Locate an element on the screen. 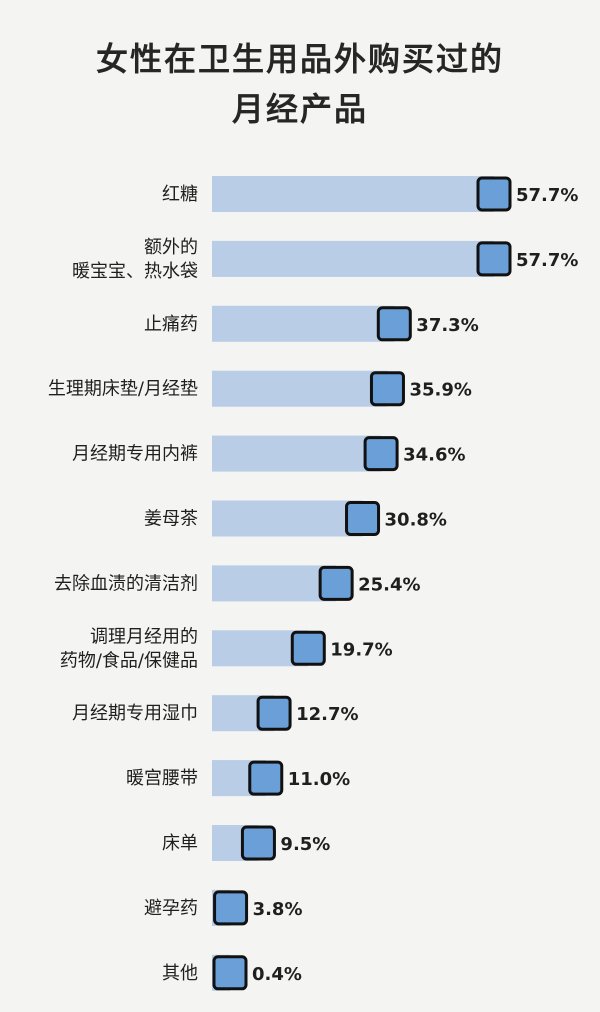  category-label-3: 生理期床垫/月经垫 is located at coordinates (123, 389).